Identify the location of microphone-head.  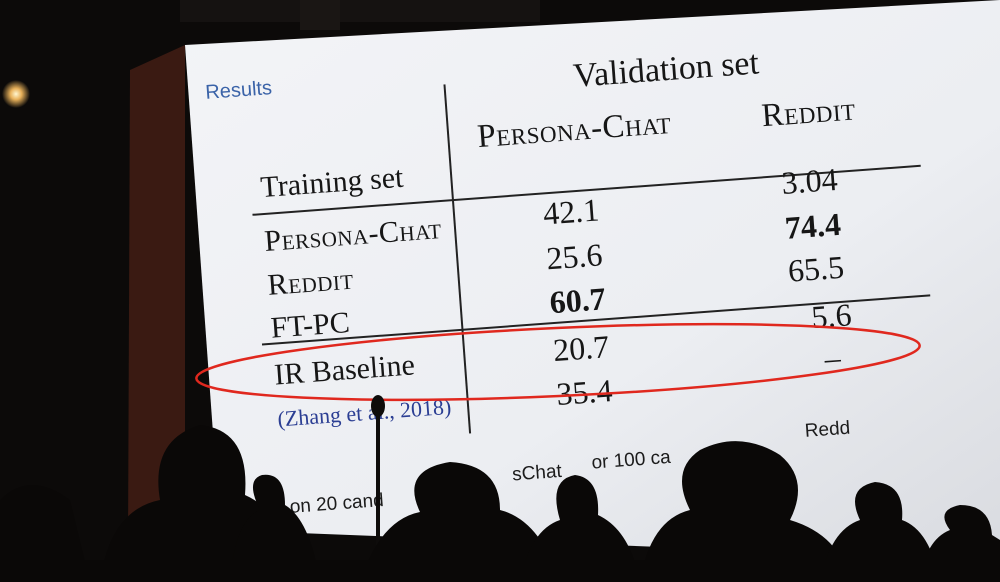
(378, 406).